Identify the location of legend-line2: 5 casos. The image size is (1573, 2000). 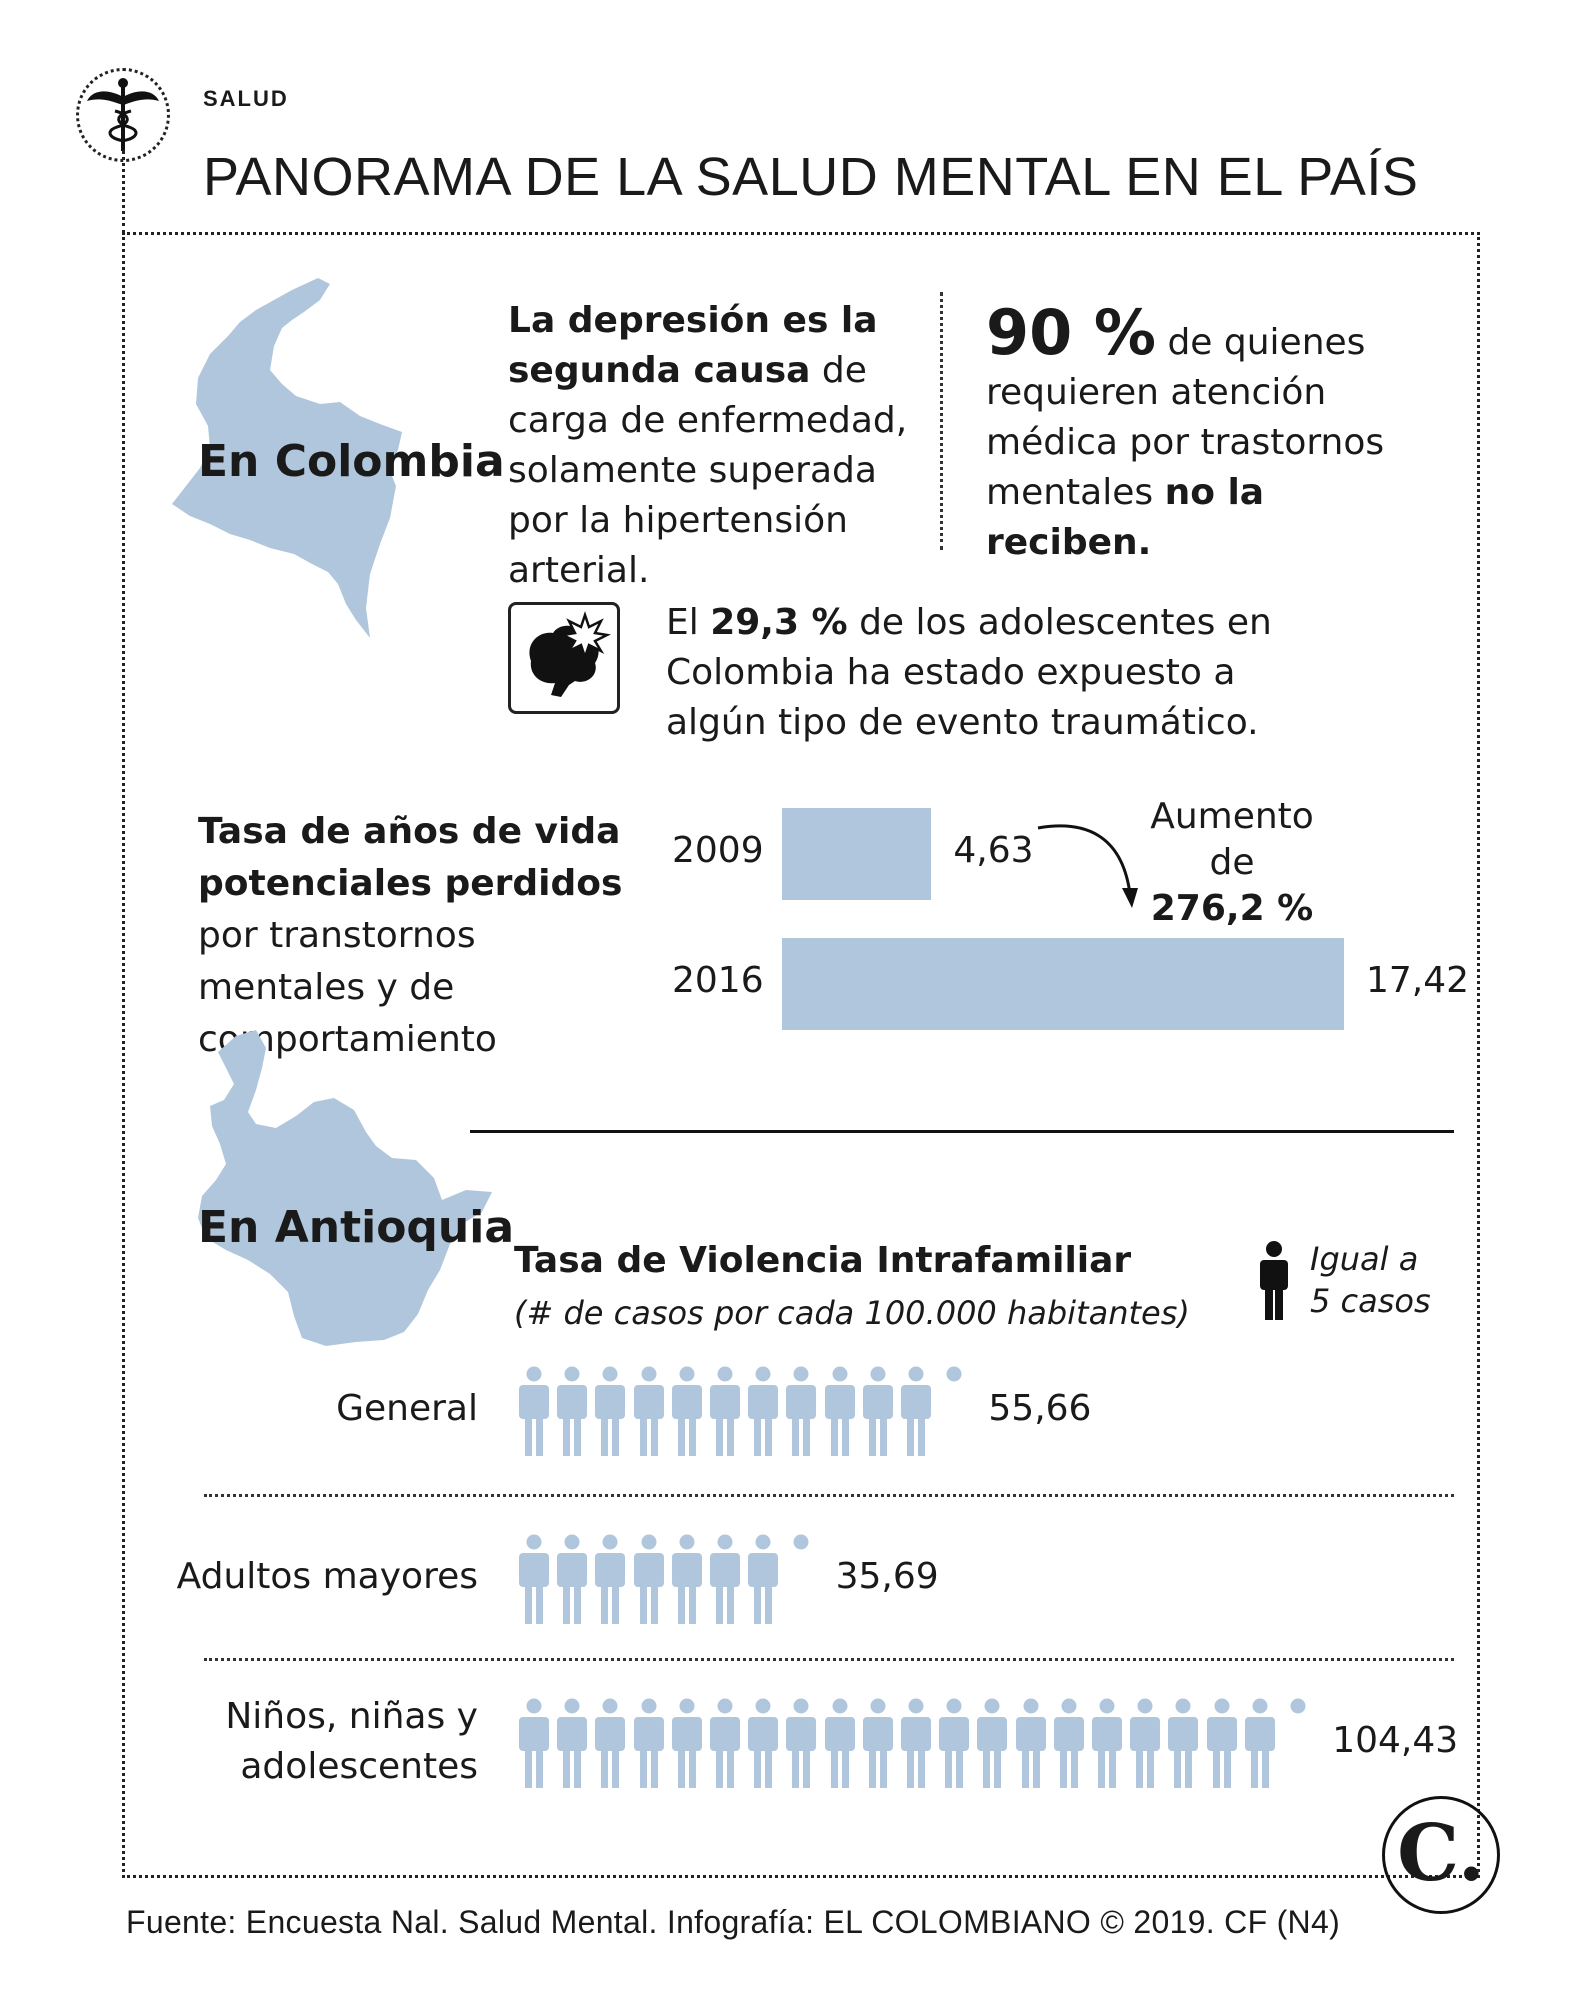
(1370, 1301).